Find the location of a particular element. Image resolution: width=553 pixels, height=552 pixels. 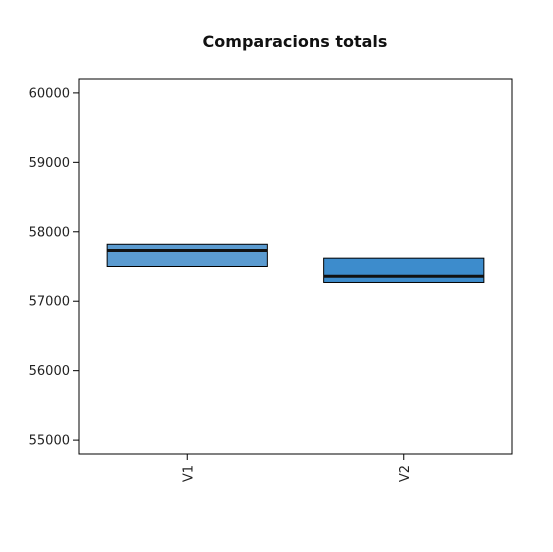

x-tick-label: V1 is located at coordinates (188, 473).